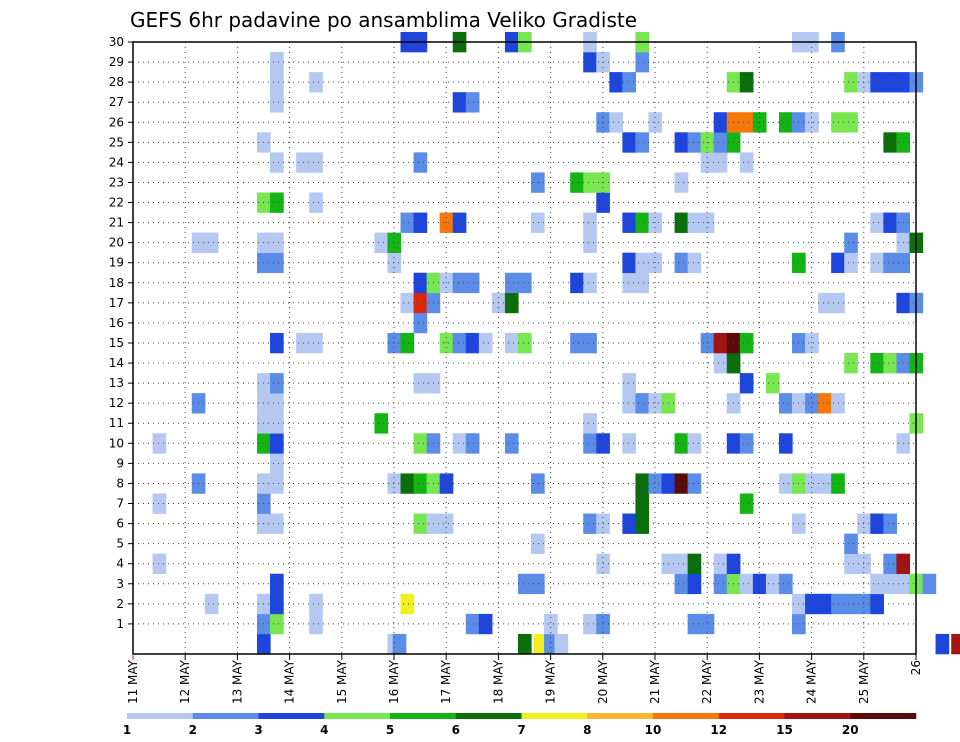 The height and width of the screenshot is (742, 960). I want to click on y-tick-label: 23, so click(116, 182).